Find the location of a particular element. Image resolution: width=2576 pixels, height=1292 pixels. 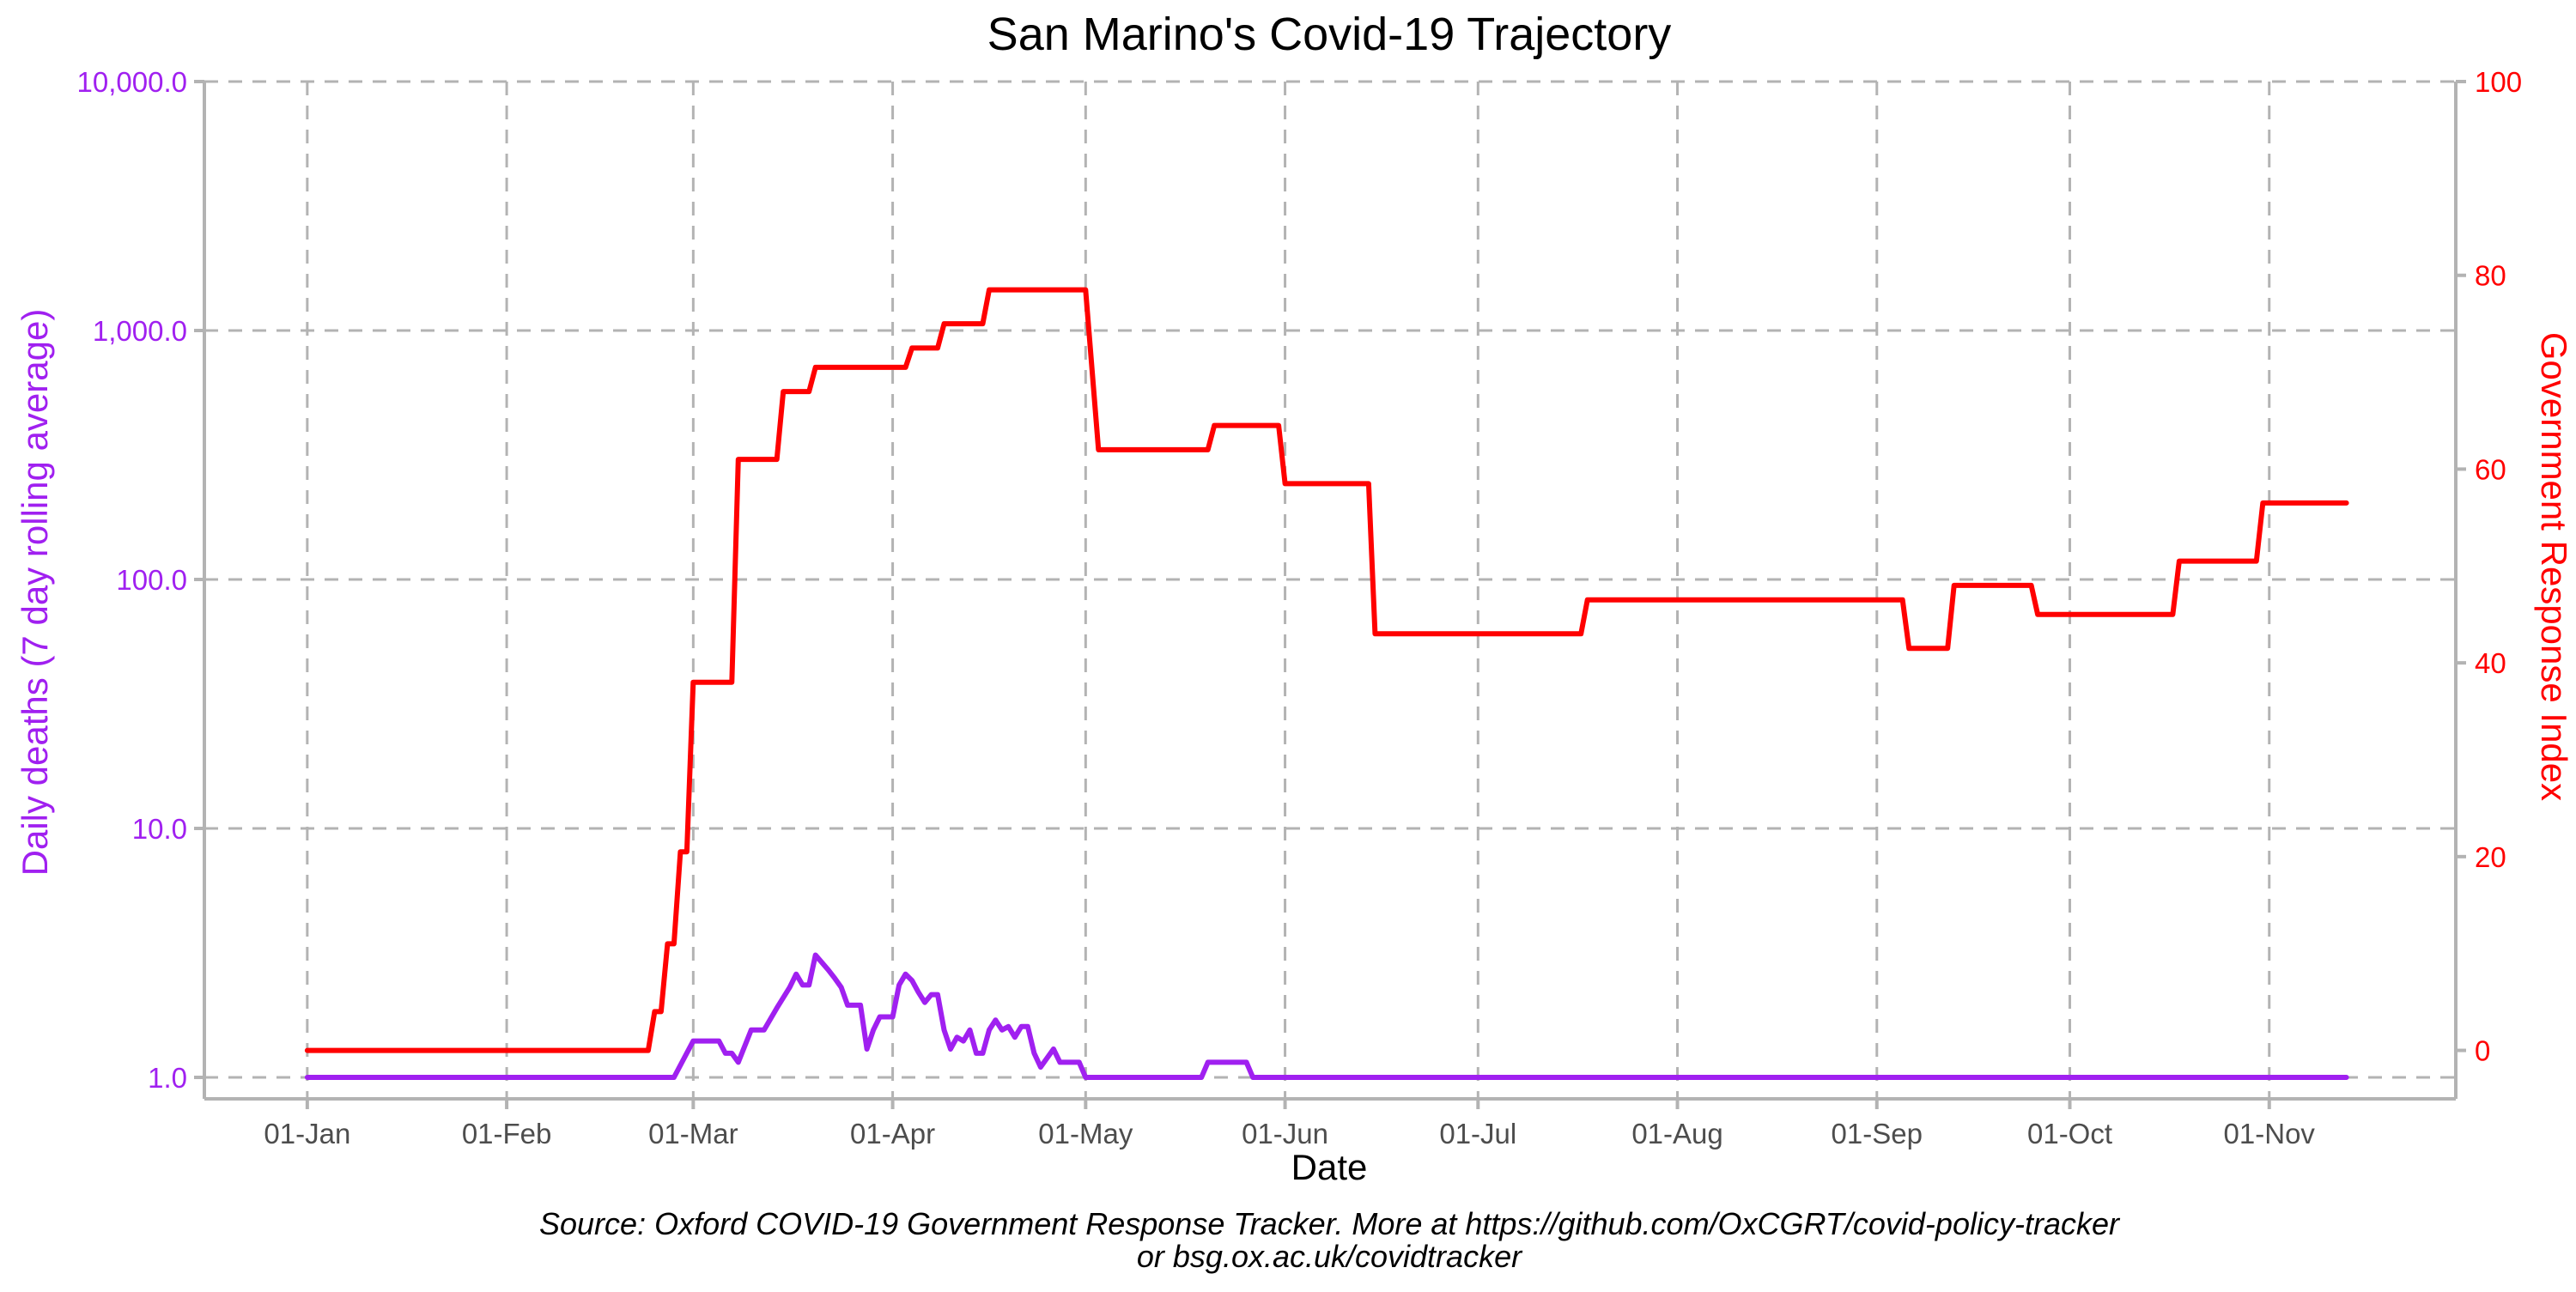

y-right-tick-label: 100 is located at coordinates (2499, 82).